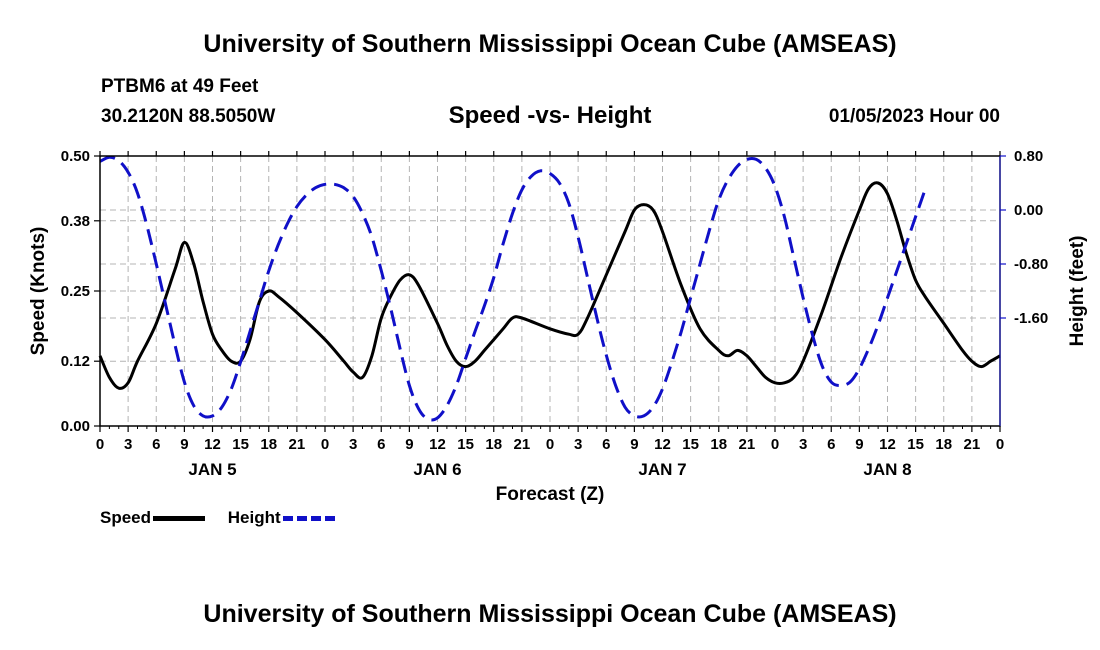  What do you see at coordinates (550, 115) in the screenshot?
I see `chart-title: Speed -vs- Height` at bounding box center [550, 115].